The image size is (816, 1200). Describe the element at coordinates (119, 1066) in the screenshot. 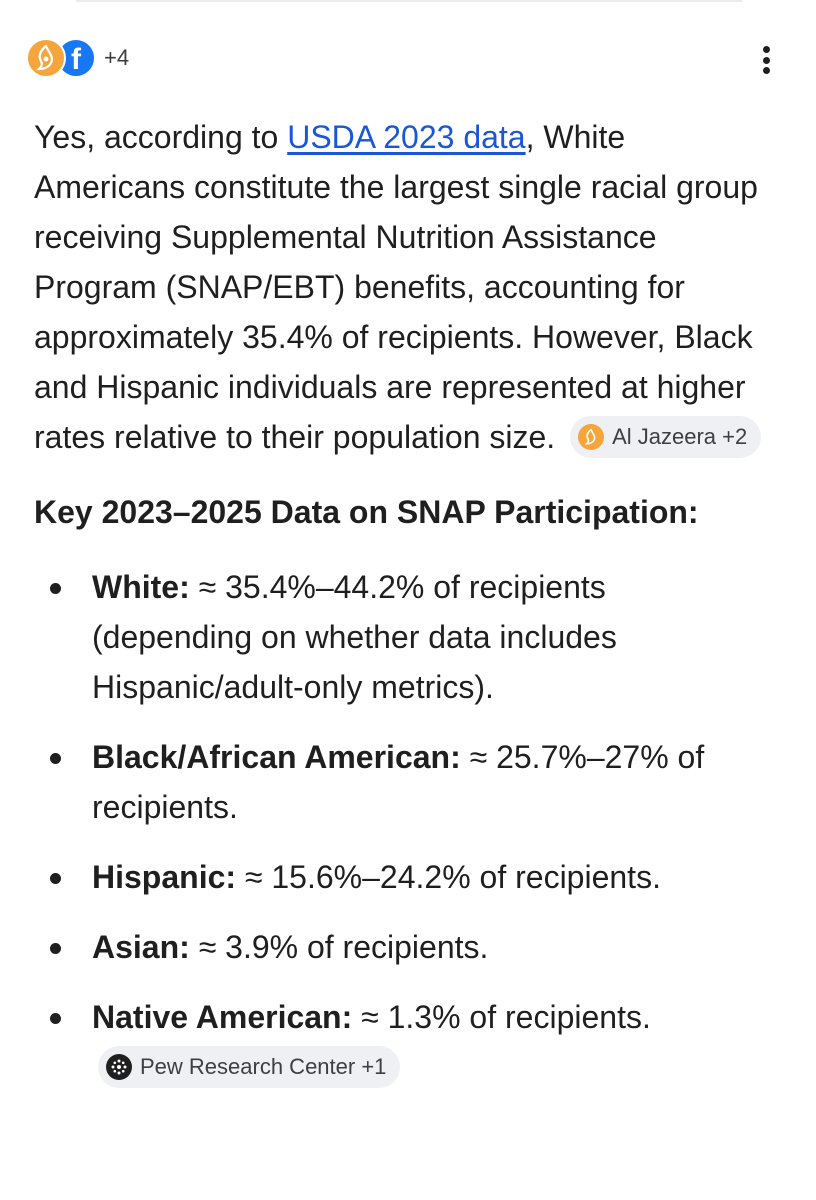

I see `pew-research-icon` at that location.